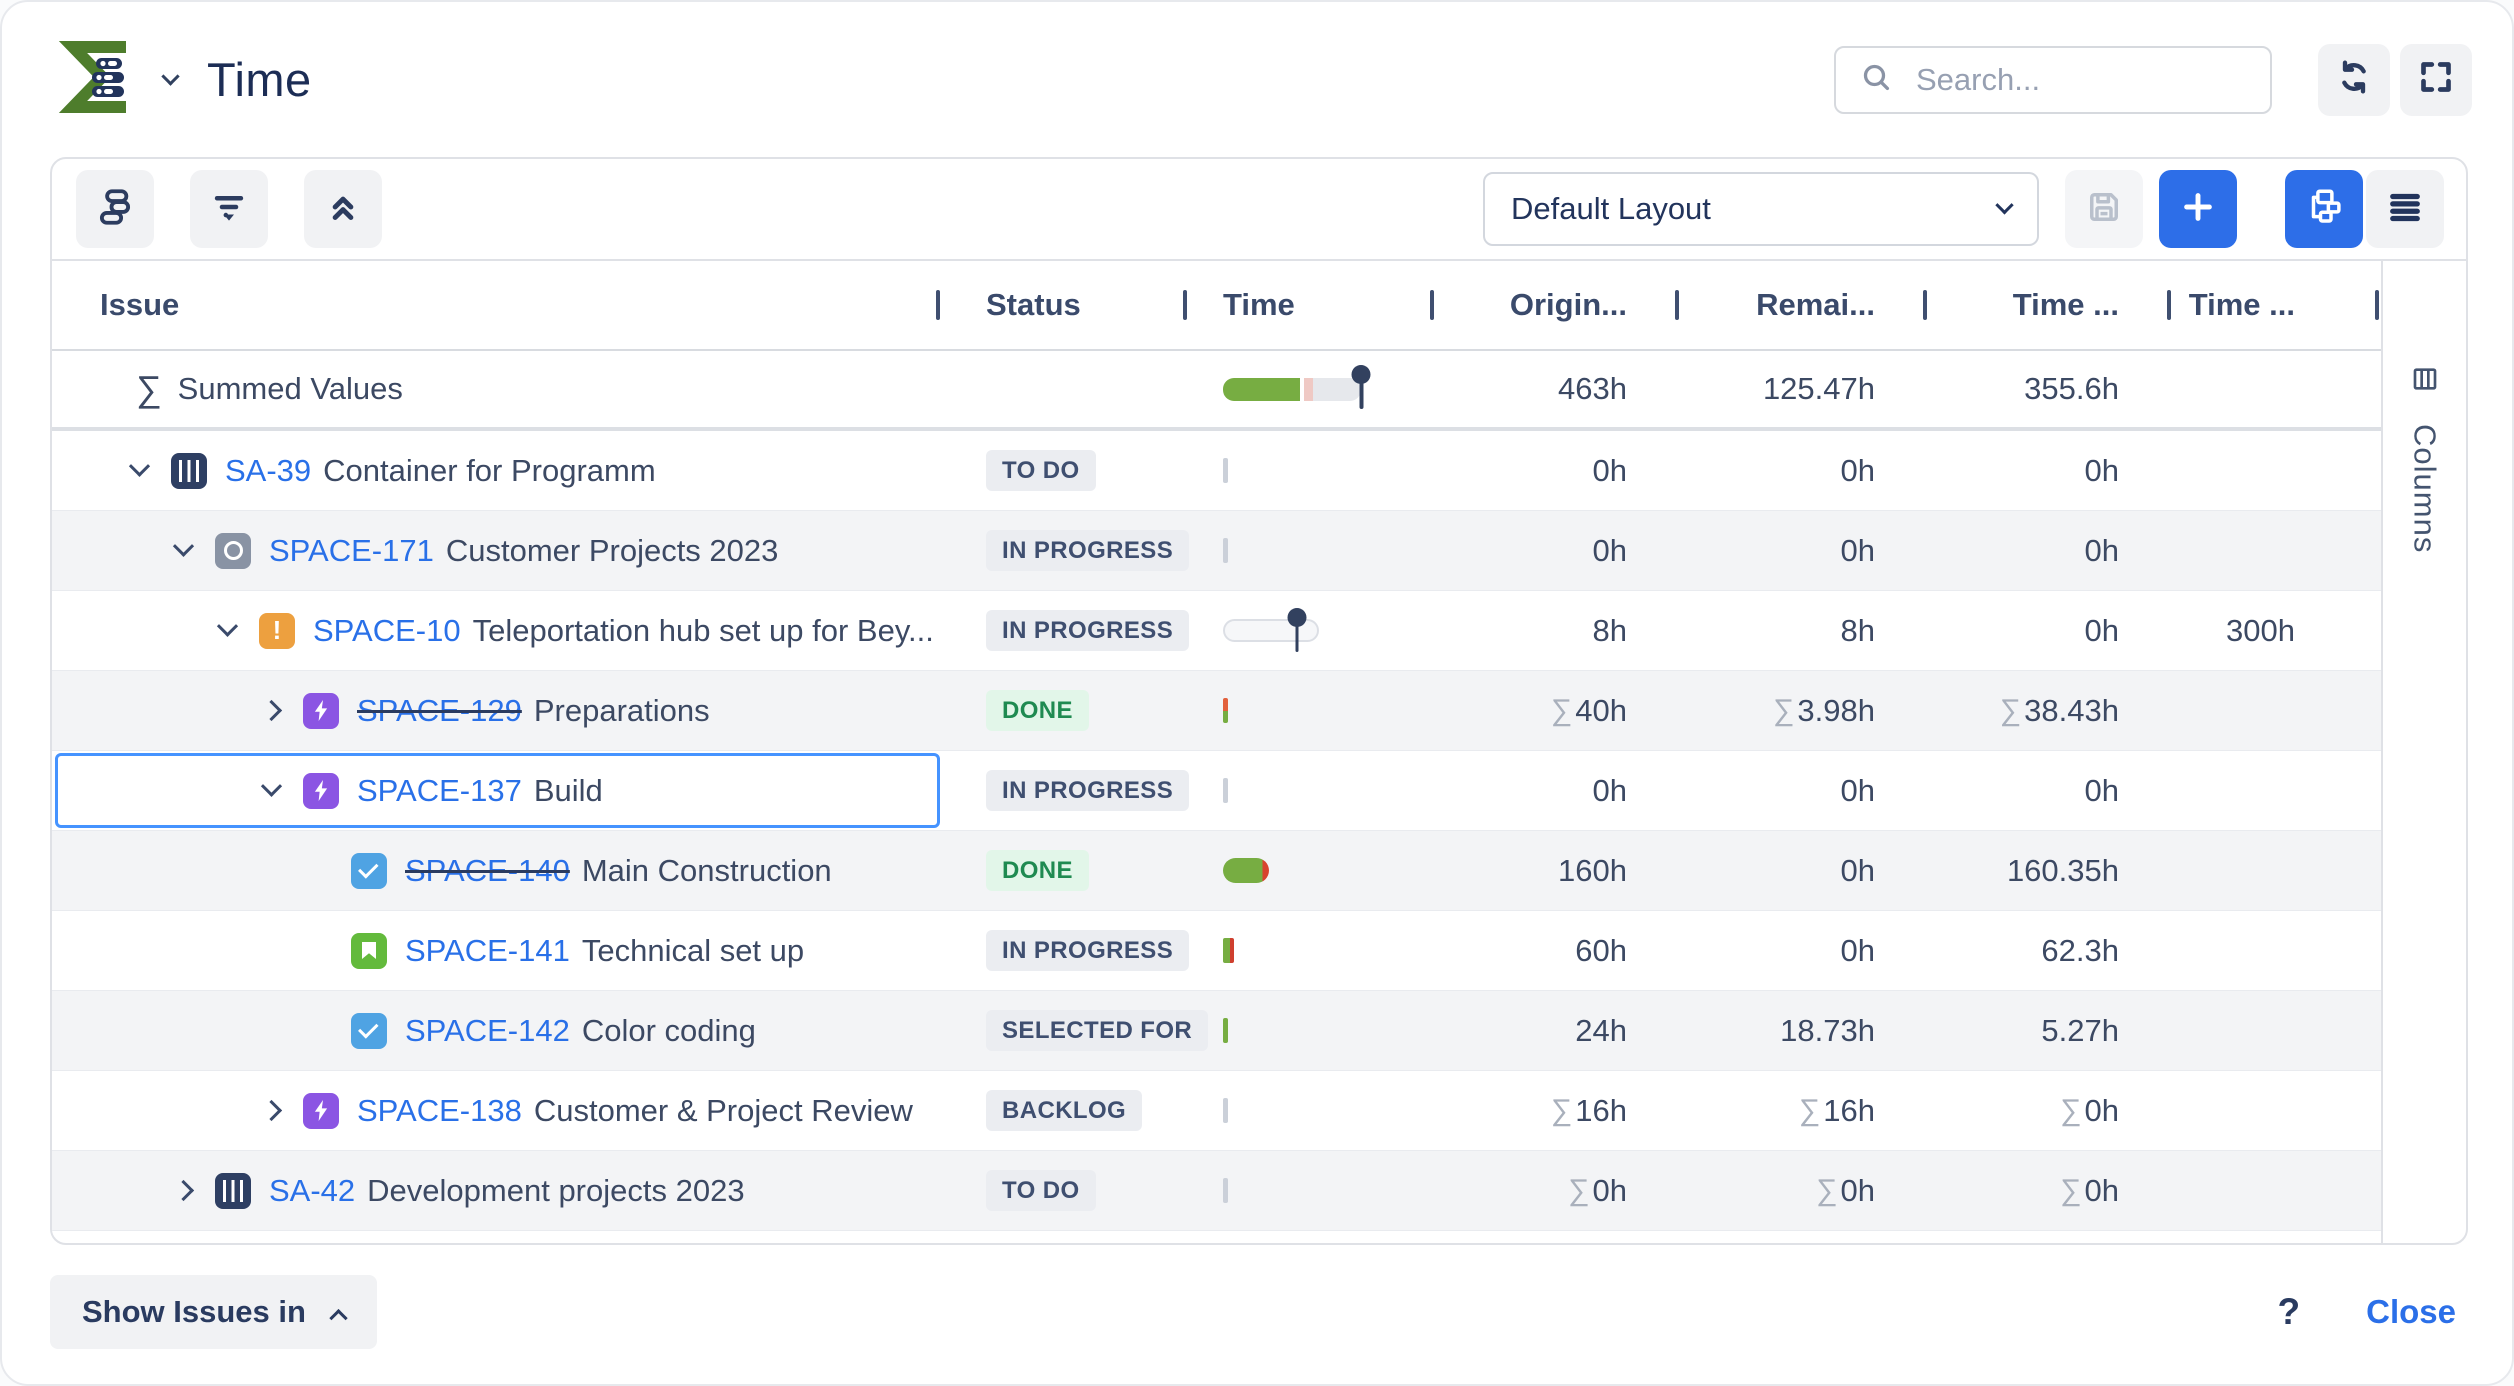  What do you see at coordinates (1065, 470) in the screenshot?
I see `status-cell: TO DO` at bounding box center [1065, 470].